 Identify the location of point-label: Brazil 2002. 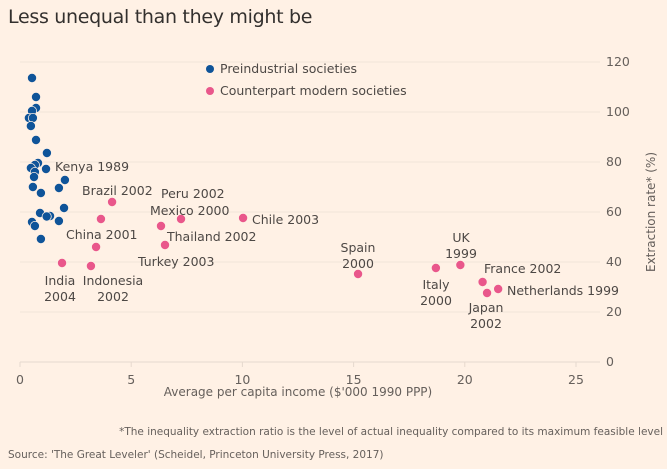
(117, 190).